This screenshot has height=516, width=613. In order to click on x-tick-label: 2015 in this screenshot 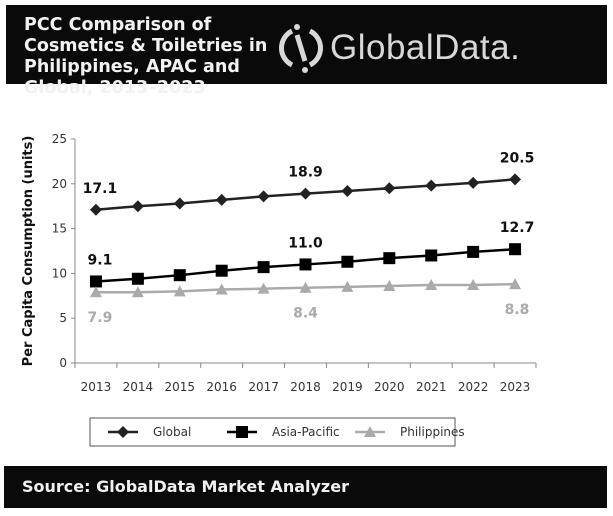, I will do `click(179, 387)`.